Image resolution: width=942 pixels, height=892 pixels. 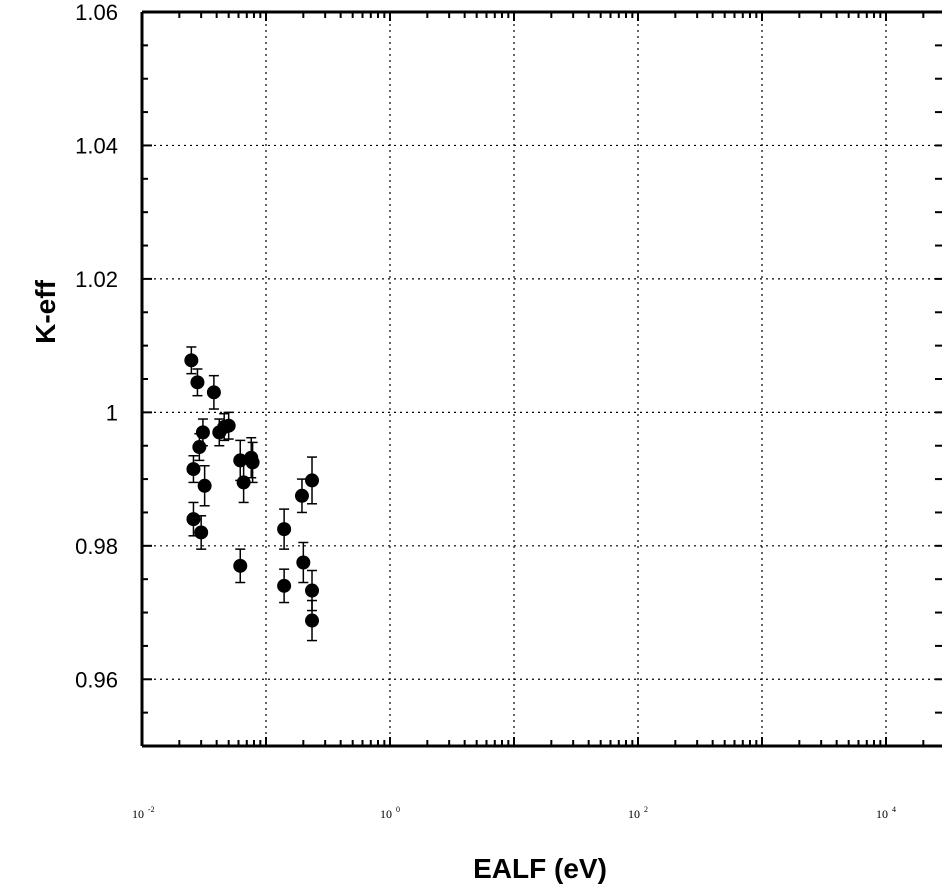 What do you see at coordinates (96, 546) in the screenshot?
I see `y-tick-label: 0.98` at bounding box center [96, 546].